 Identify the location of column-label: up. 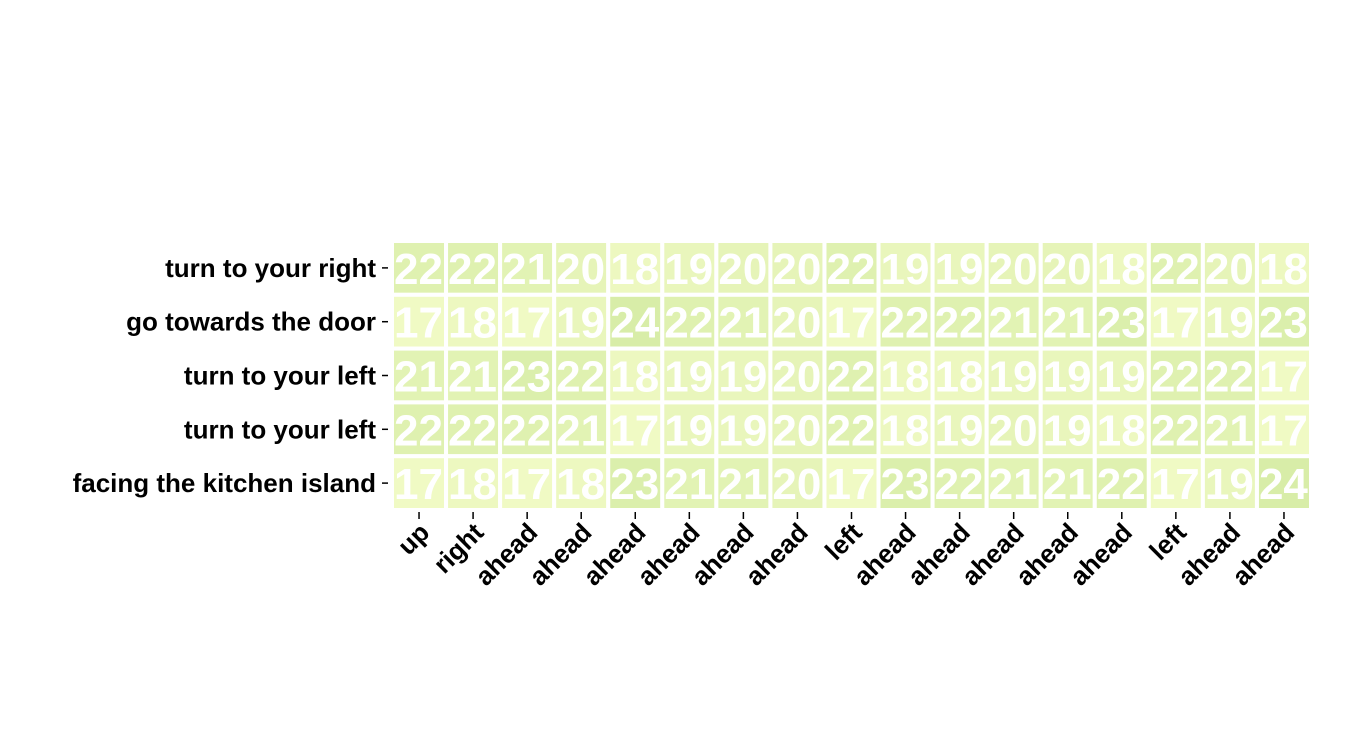
(414, 539).